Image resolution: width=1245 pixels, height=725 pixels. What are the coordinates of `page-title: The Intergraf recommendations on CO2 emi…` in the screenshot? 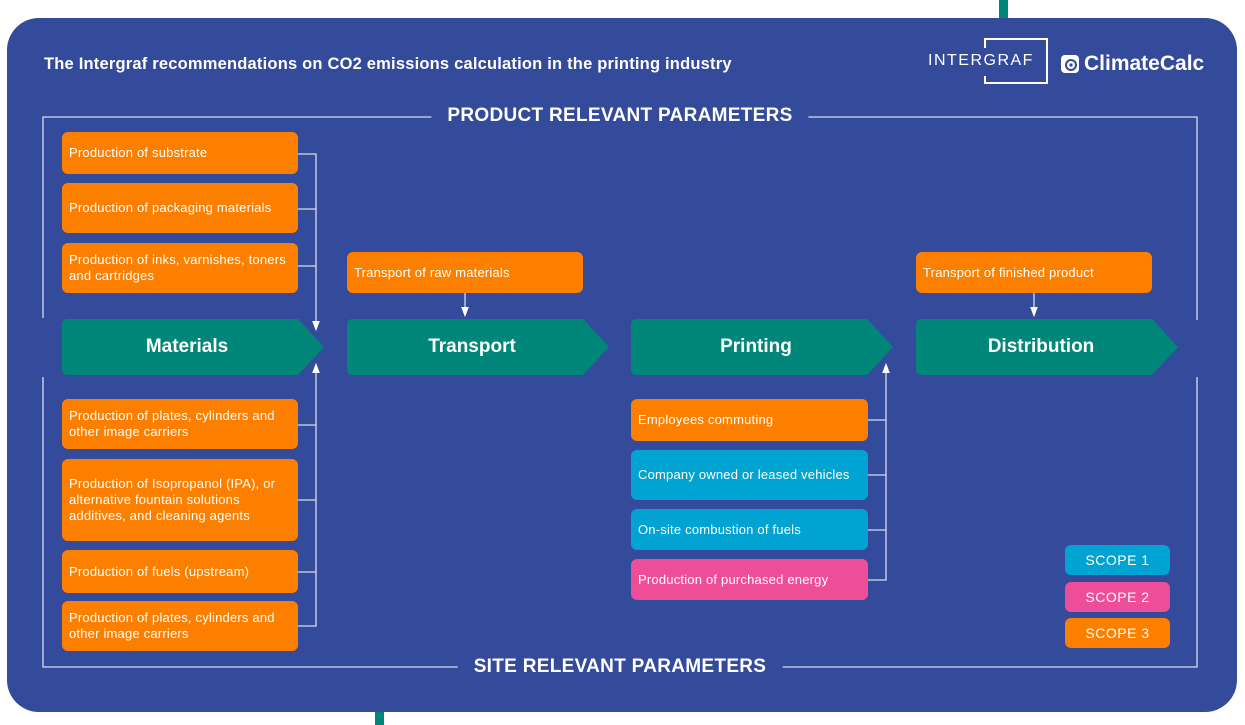 It's located at (388, 64).